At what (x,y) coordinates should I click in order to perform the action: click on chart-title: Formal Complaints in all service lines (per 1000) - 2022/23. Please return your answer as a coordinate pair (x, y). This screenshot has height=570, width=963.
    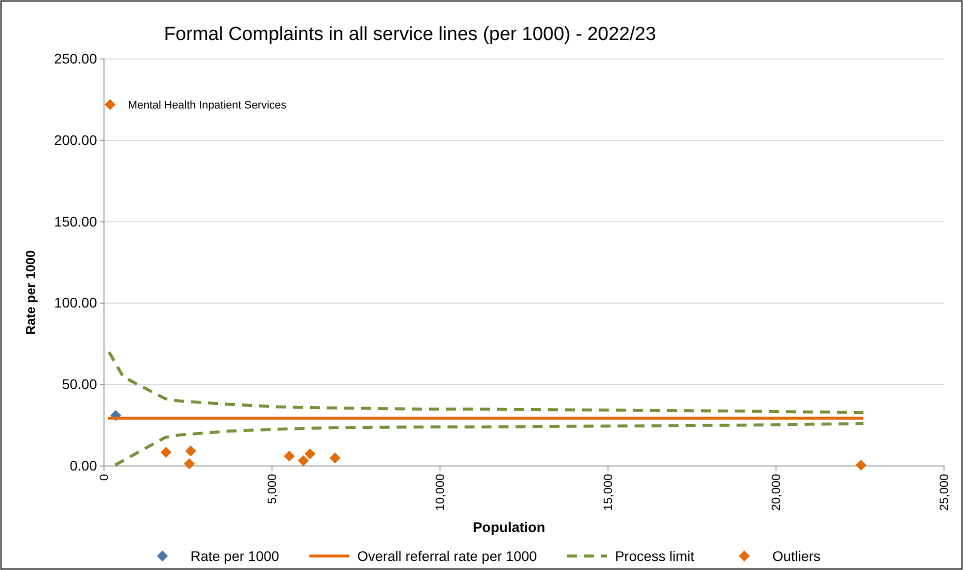
    Looking at the image, I should click on (410, 34).